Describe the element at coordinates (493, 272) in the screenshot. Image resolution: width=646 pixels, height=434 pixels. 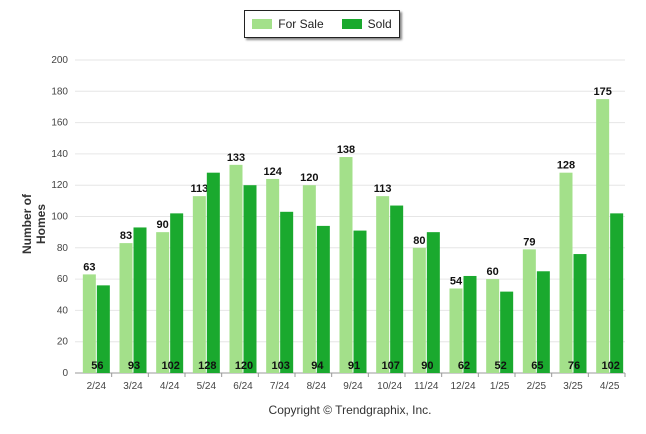
I see `data-label-for-sale: 60` at that location.